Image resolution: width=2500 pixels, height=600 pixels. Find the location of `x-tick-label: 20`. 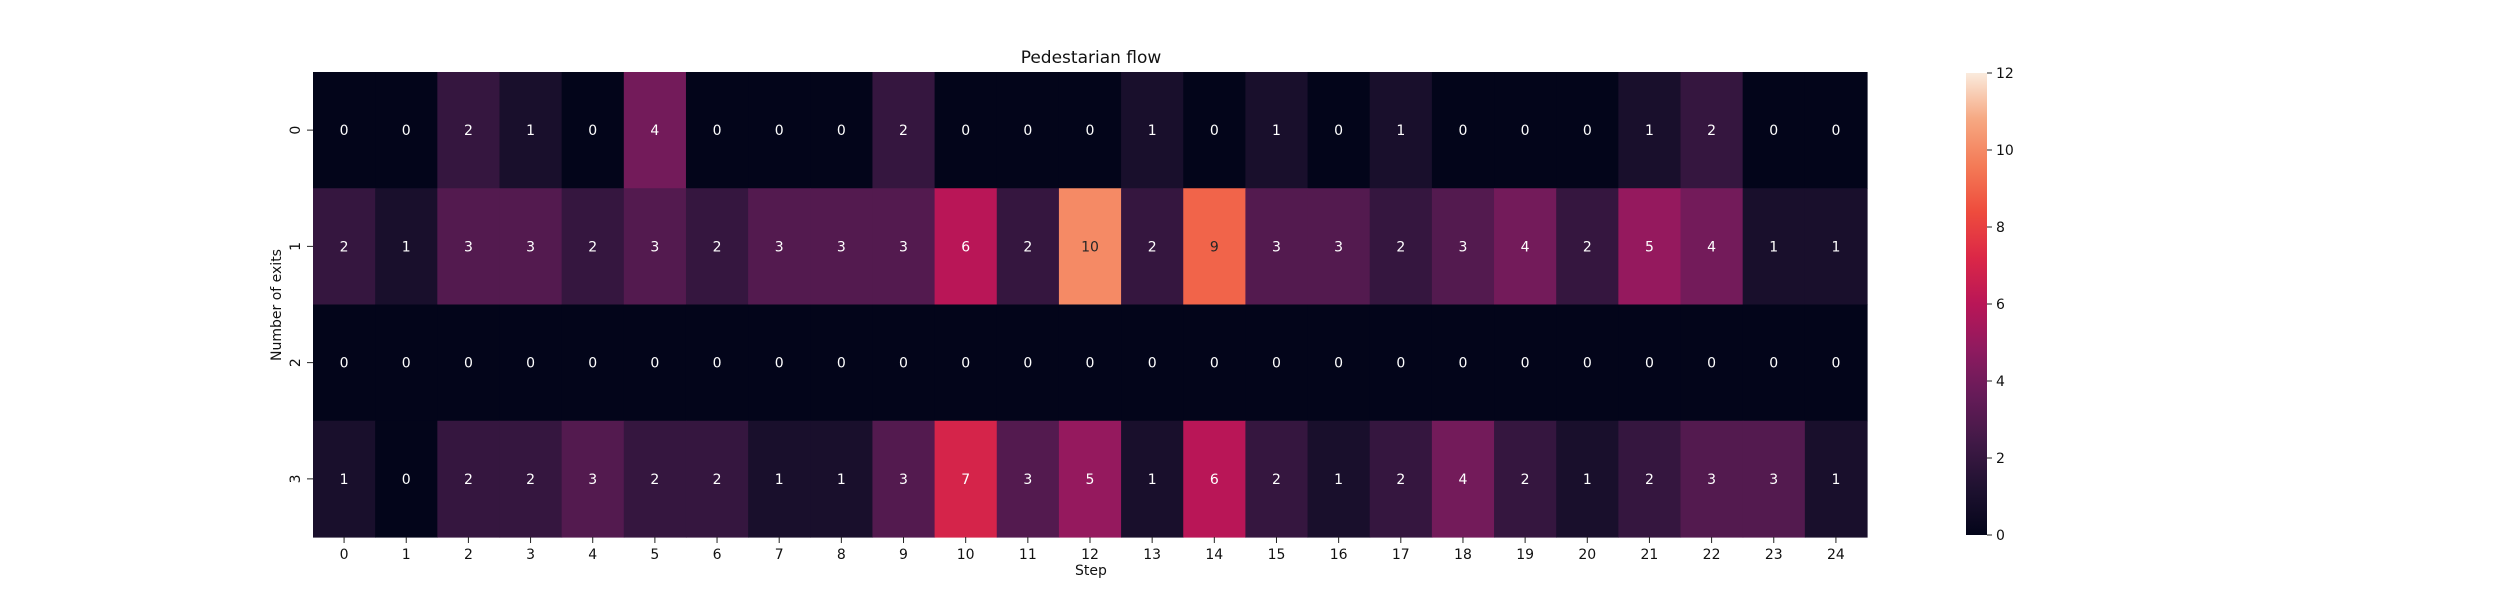

x-tick-label: 20 is located at coordinates (1587, 555).